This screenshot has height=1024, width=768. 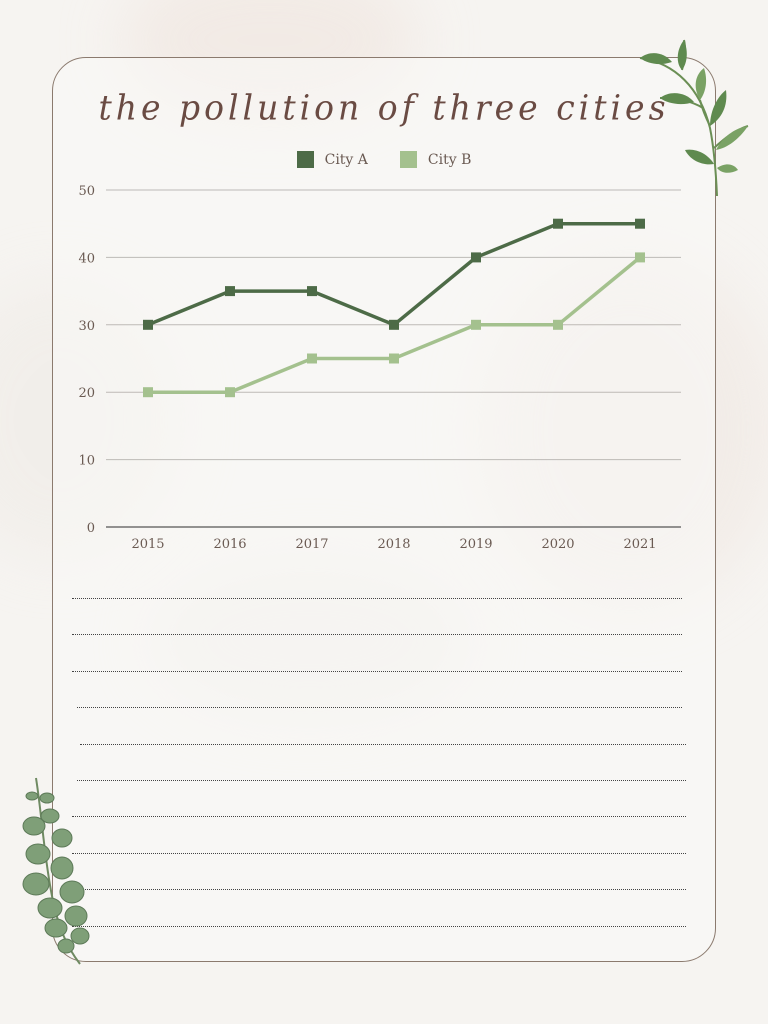 I want to click on x-tick-label: 2016, so click(x=229, y=544).